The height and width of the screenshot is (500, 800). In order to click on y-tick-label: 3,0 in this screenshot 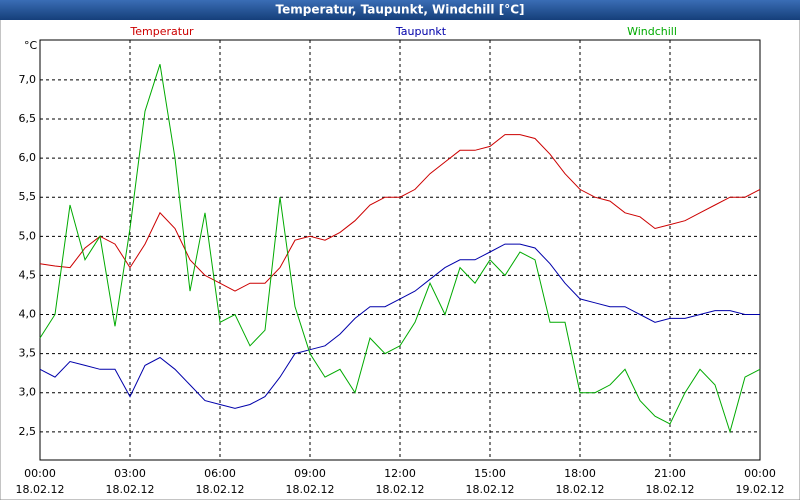, I will do `click(28, 392)`.